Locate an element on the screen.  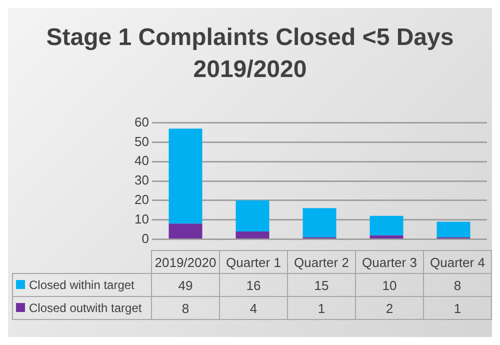
y-tick-label: 30 is located at coordinates (141, 180).